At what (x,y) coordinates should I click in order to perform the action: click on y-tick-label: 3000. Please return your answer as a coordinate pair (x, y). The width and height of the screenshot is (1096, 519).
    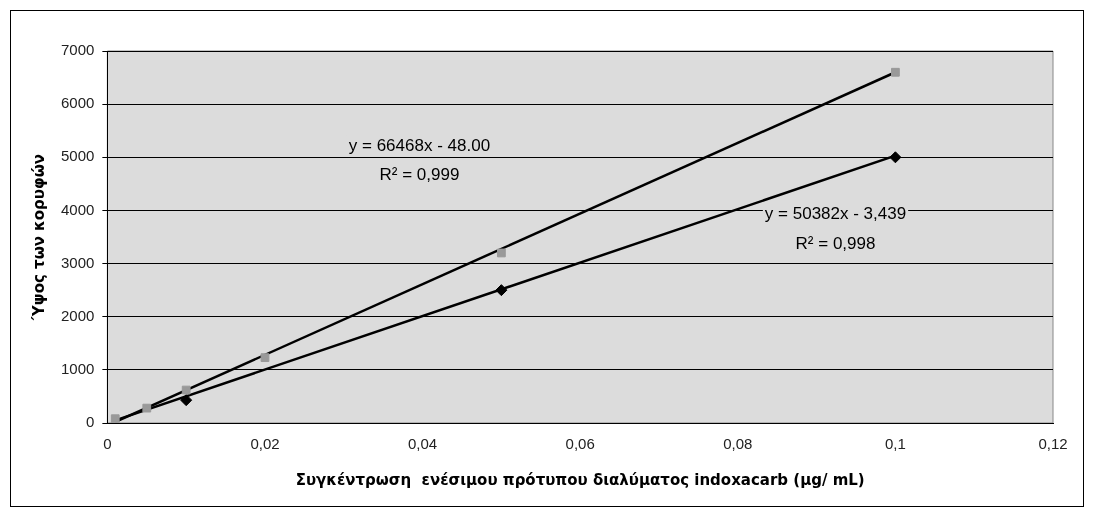
    Looking at the image, I should click on (77, 262).